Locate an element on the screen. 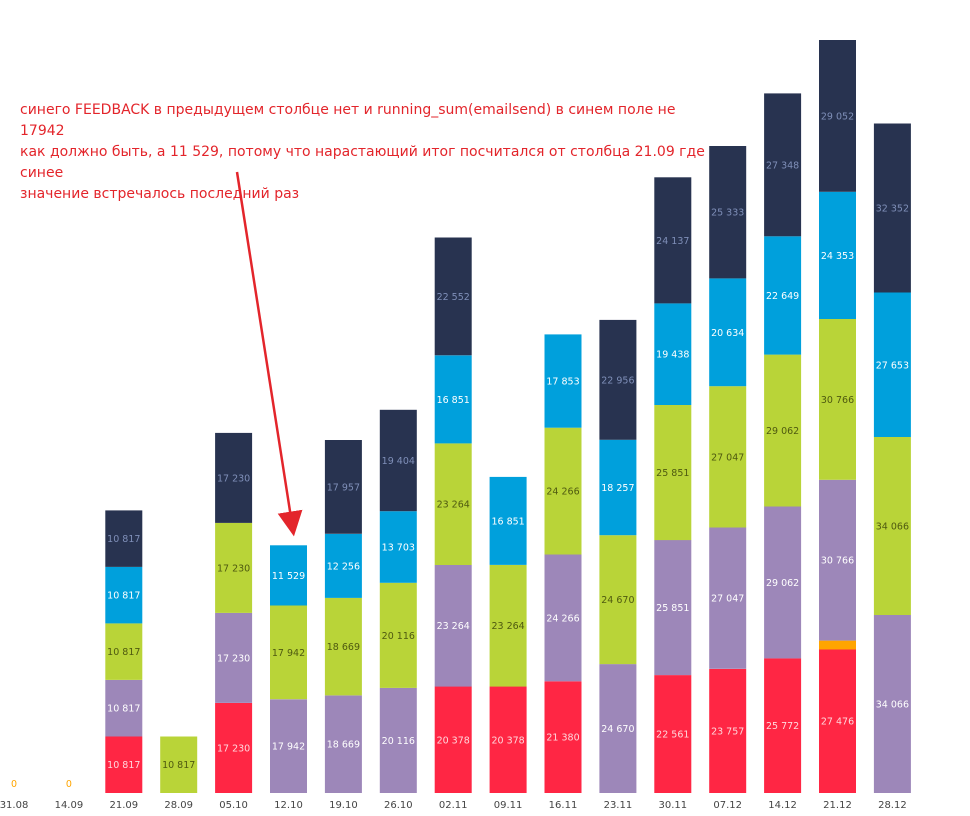  data-label: 17 957 is located at coordinates (343, 488).